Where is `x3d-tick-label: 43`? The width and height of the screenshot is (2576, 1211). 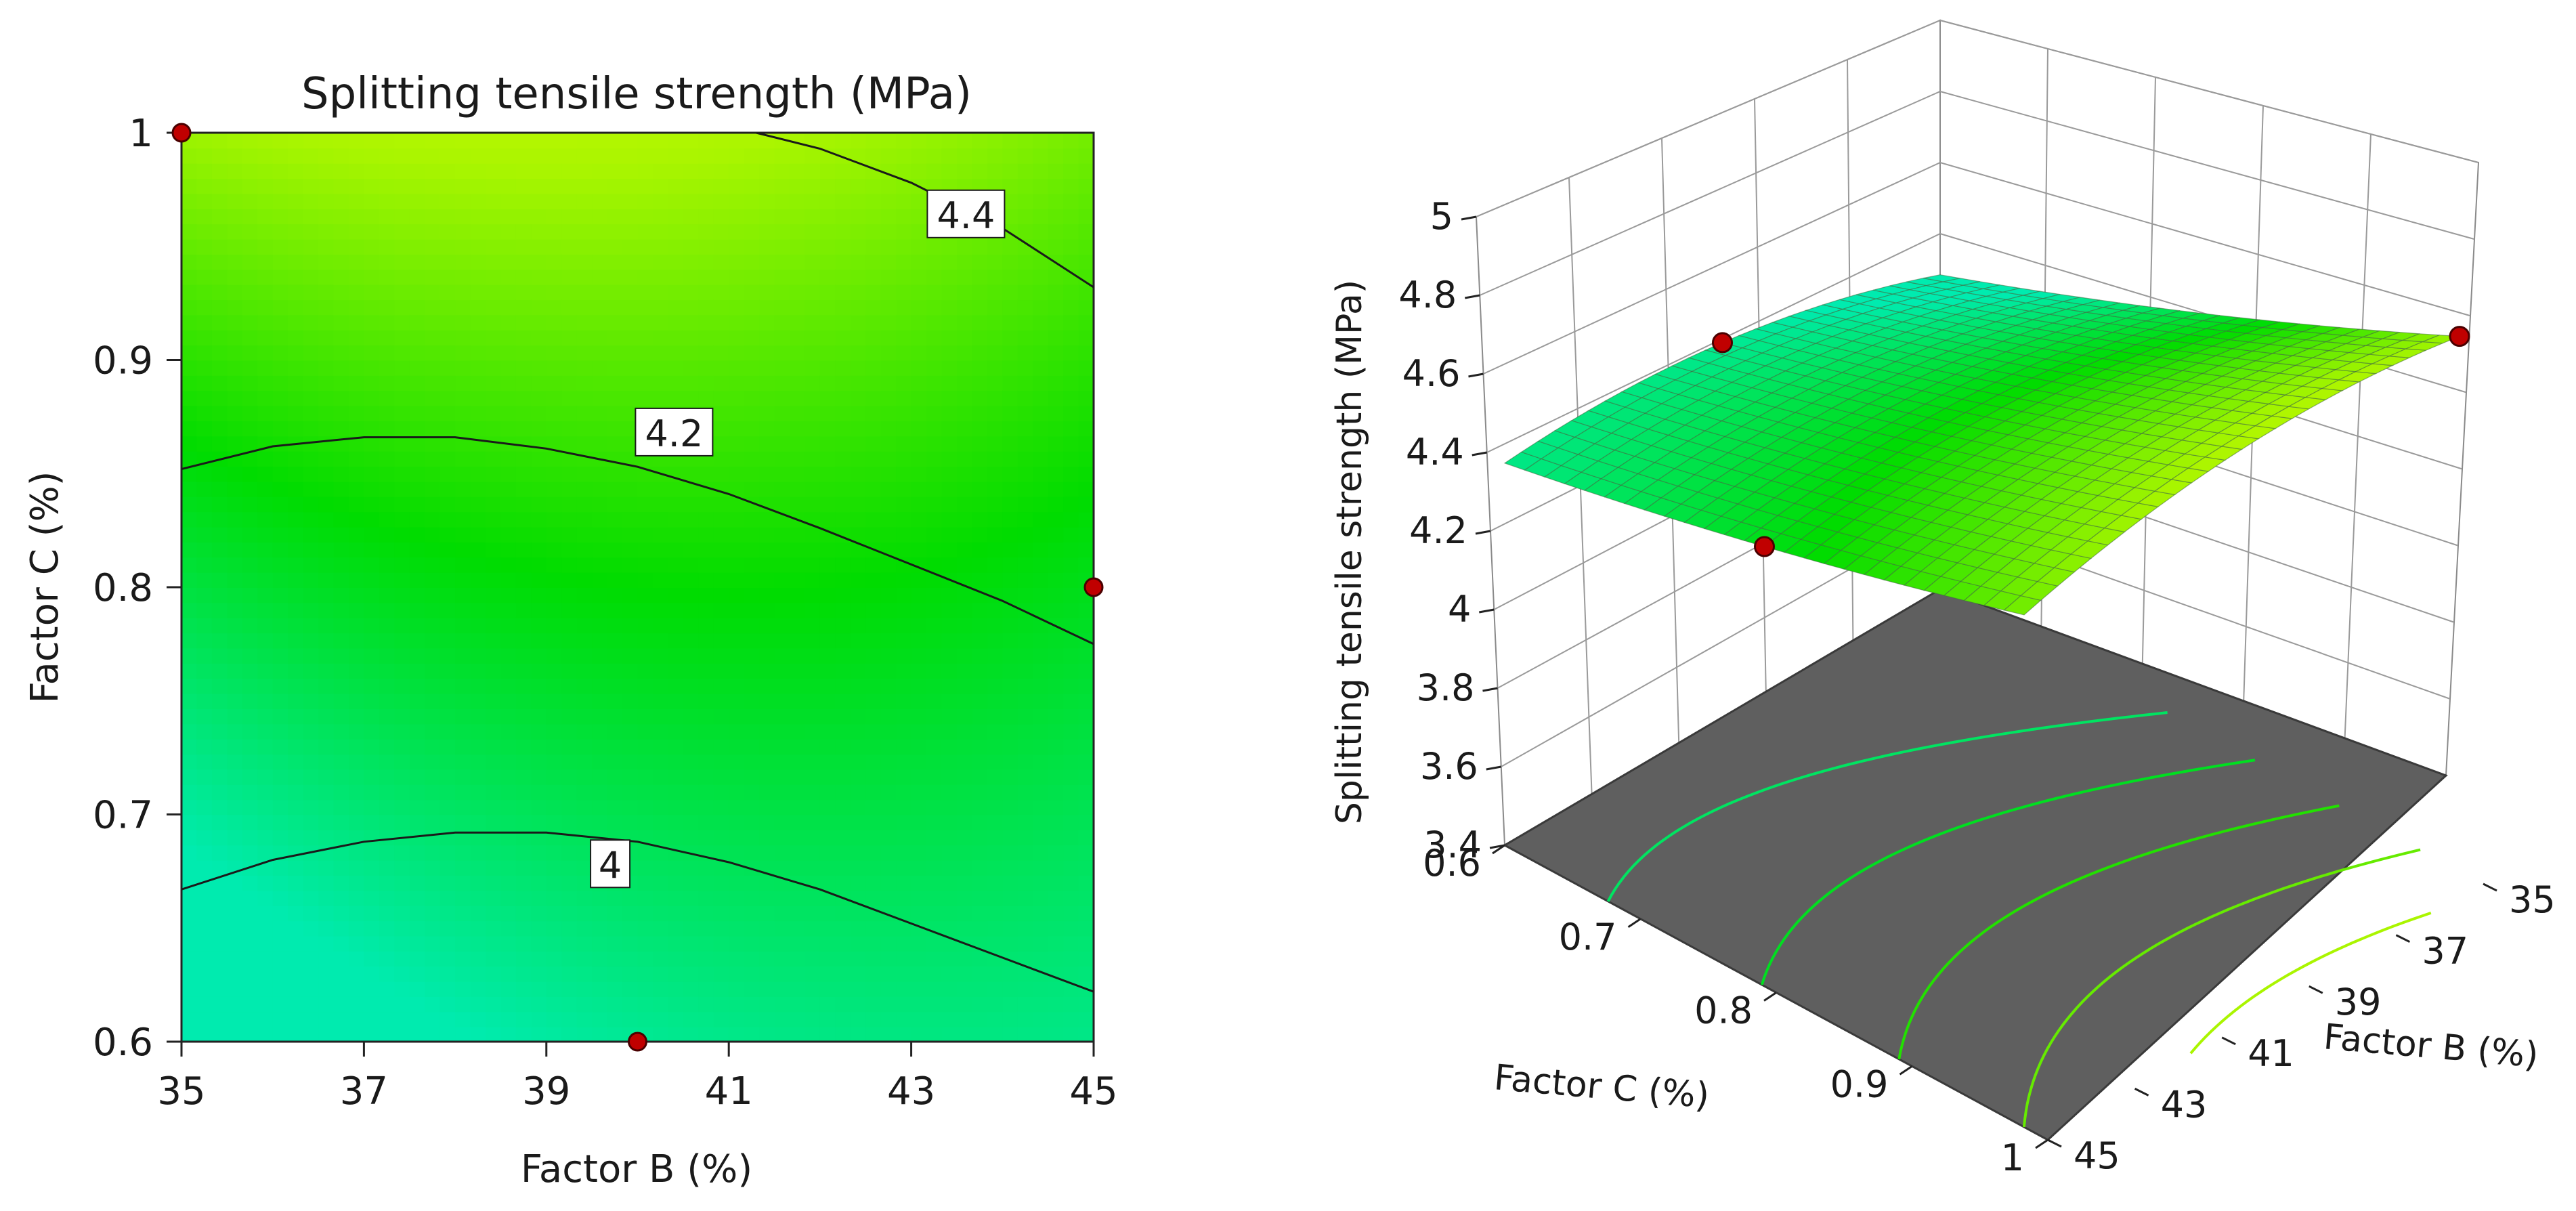 x3d-tick-label: 43 is located at coordinates (2184, 1104).